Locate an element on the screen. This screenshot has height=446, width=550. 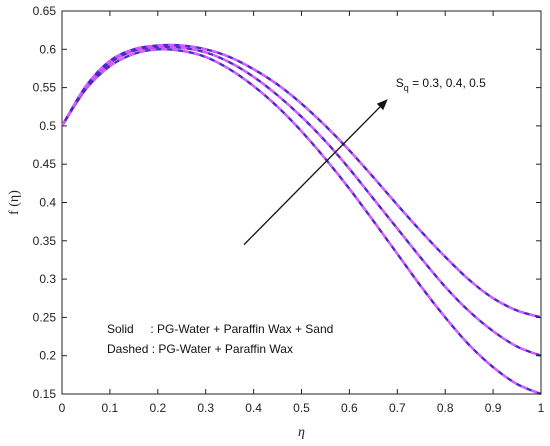
x-tick-label: 1 is located at coordinates (541, 408).